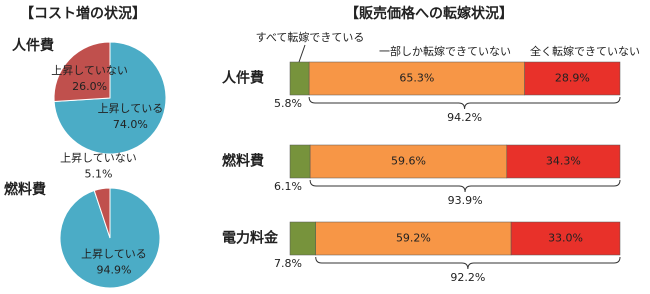 The width and height of the screenshot is (650, 294). I want to click on value-label: 34.3%, so click(563, 161).